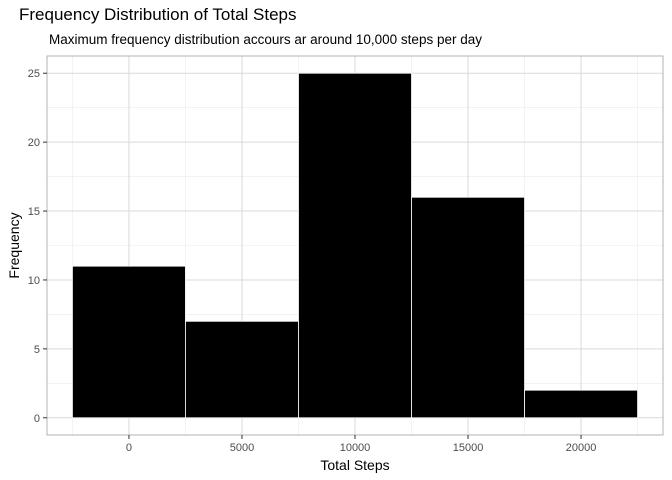 This screenshot has width=672, height=480. I want to click on x-tick-label: 15000, so click(468, 448).